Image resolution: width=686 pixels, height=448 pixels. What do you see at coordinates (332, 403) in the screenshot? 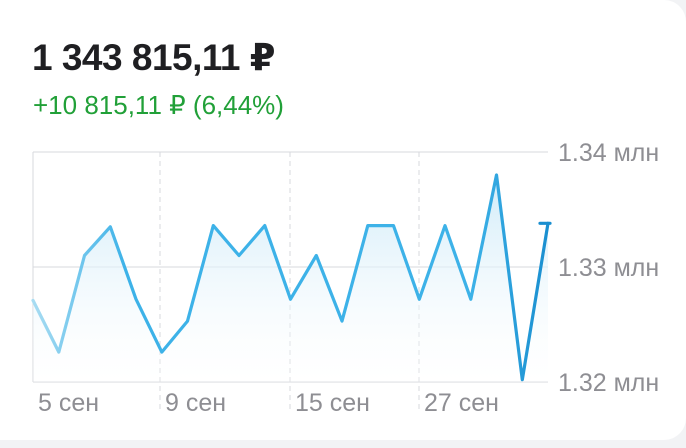
I see `x-tick-label: 15 сен` at bounding box center [332, 403].